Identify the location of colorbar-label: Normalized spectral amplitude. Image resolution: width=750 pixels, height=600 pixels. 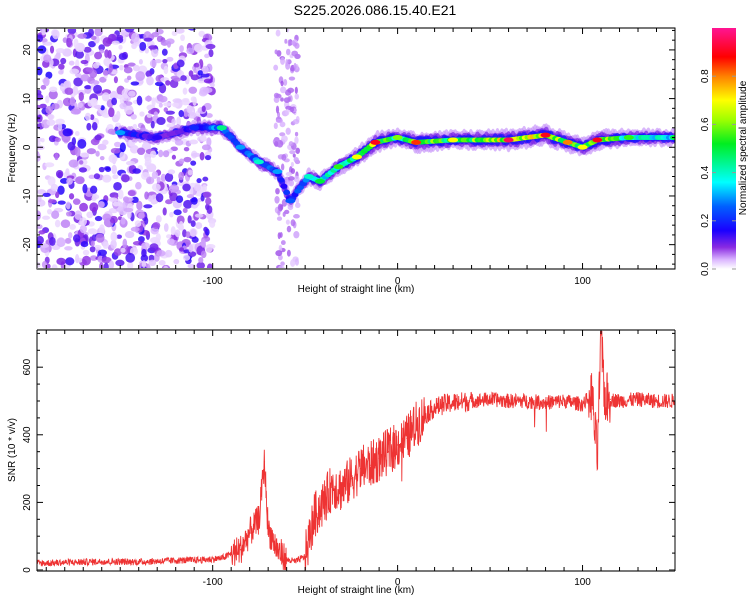
(743, 147).